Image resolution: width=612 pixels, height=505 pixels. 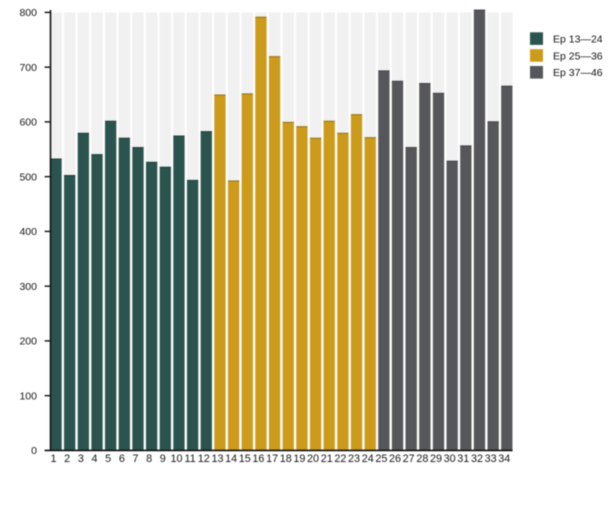 I want to click on svg-text: 32, so click(x=477, y=459).